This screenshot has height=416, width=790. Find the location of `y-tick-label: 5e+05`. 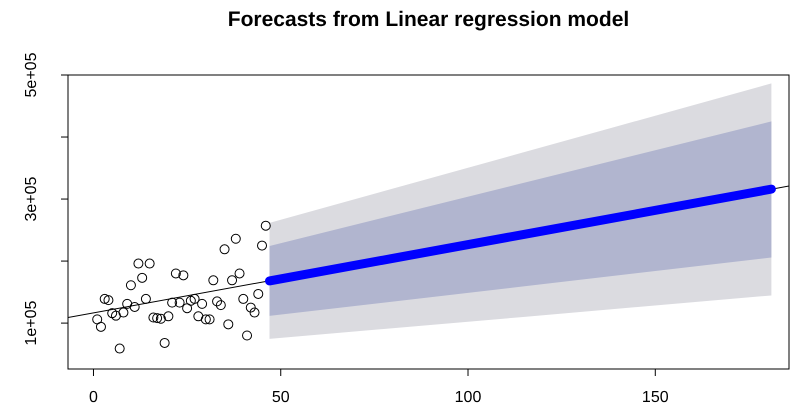

y-tick-label: 5e+05 is located at coordinates (31, 75).